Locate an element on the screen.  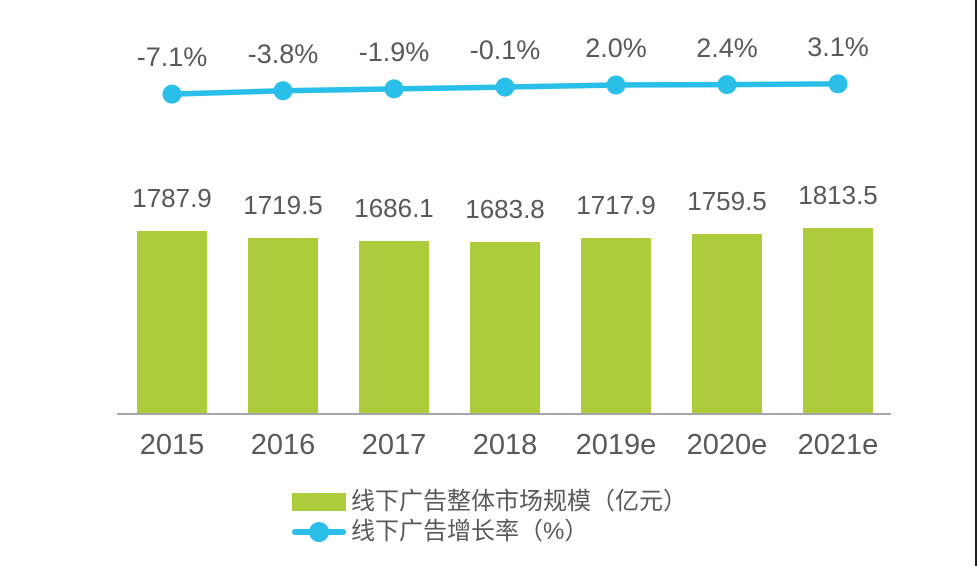
growth-rate-label: 2.4% is located at coordinates (727, 47).